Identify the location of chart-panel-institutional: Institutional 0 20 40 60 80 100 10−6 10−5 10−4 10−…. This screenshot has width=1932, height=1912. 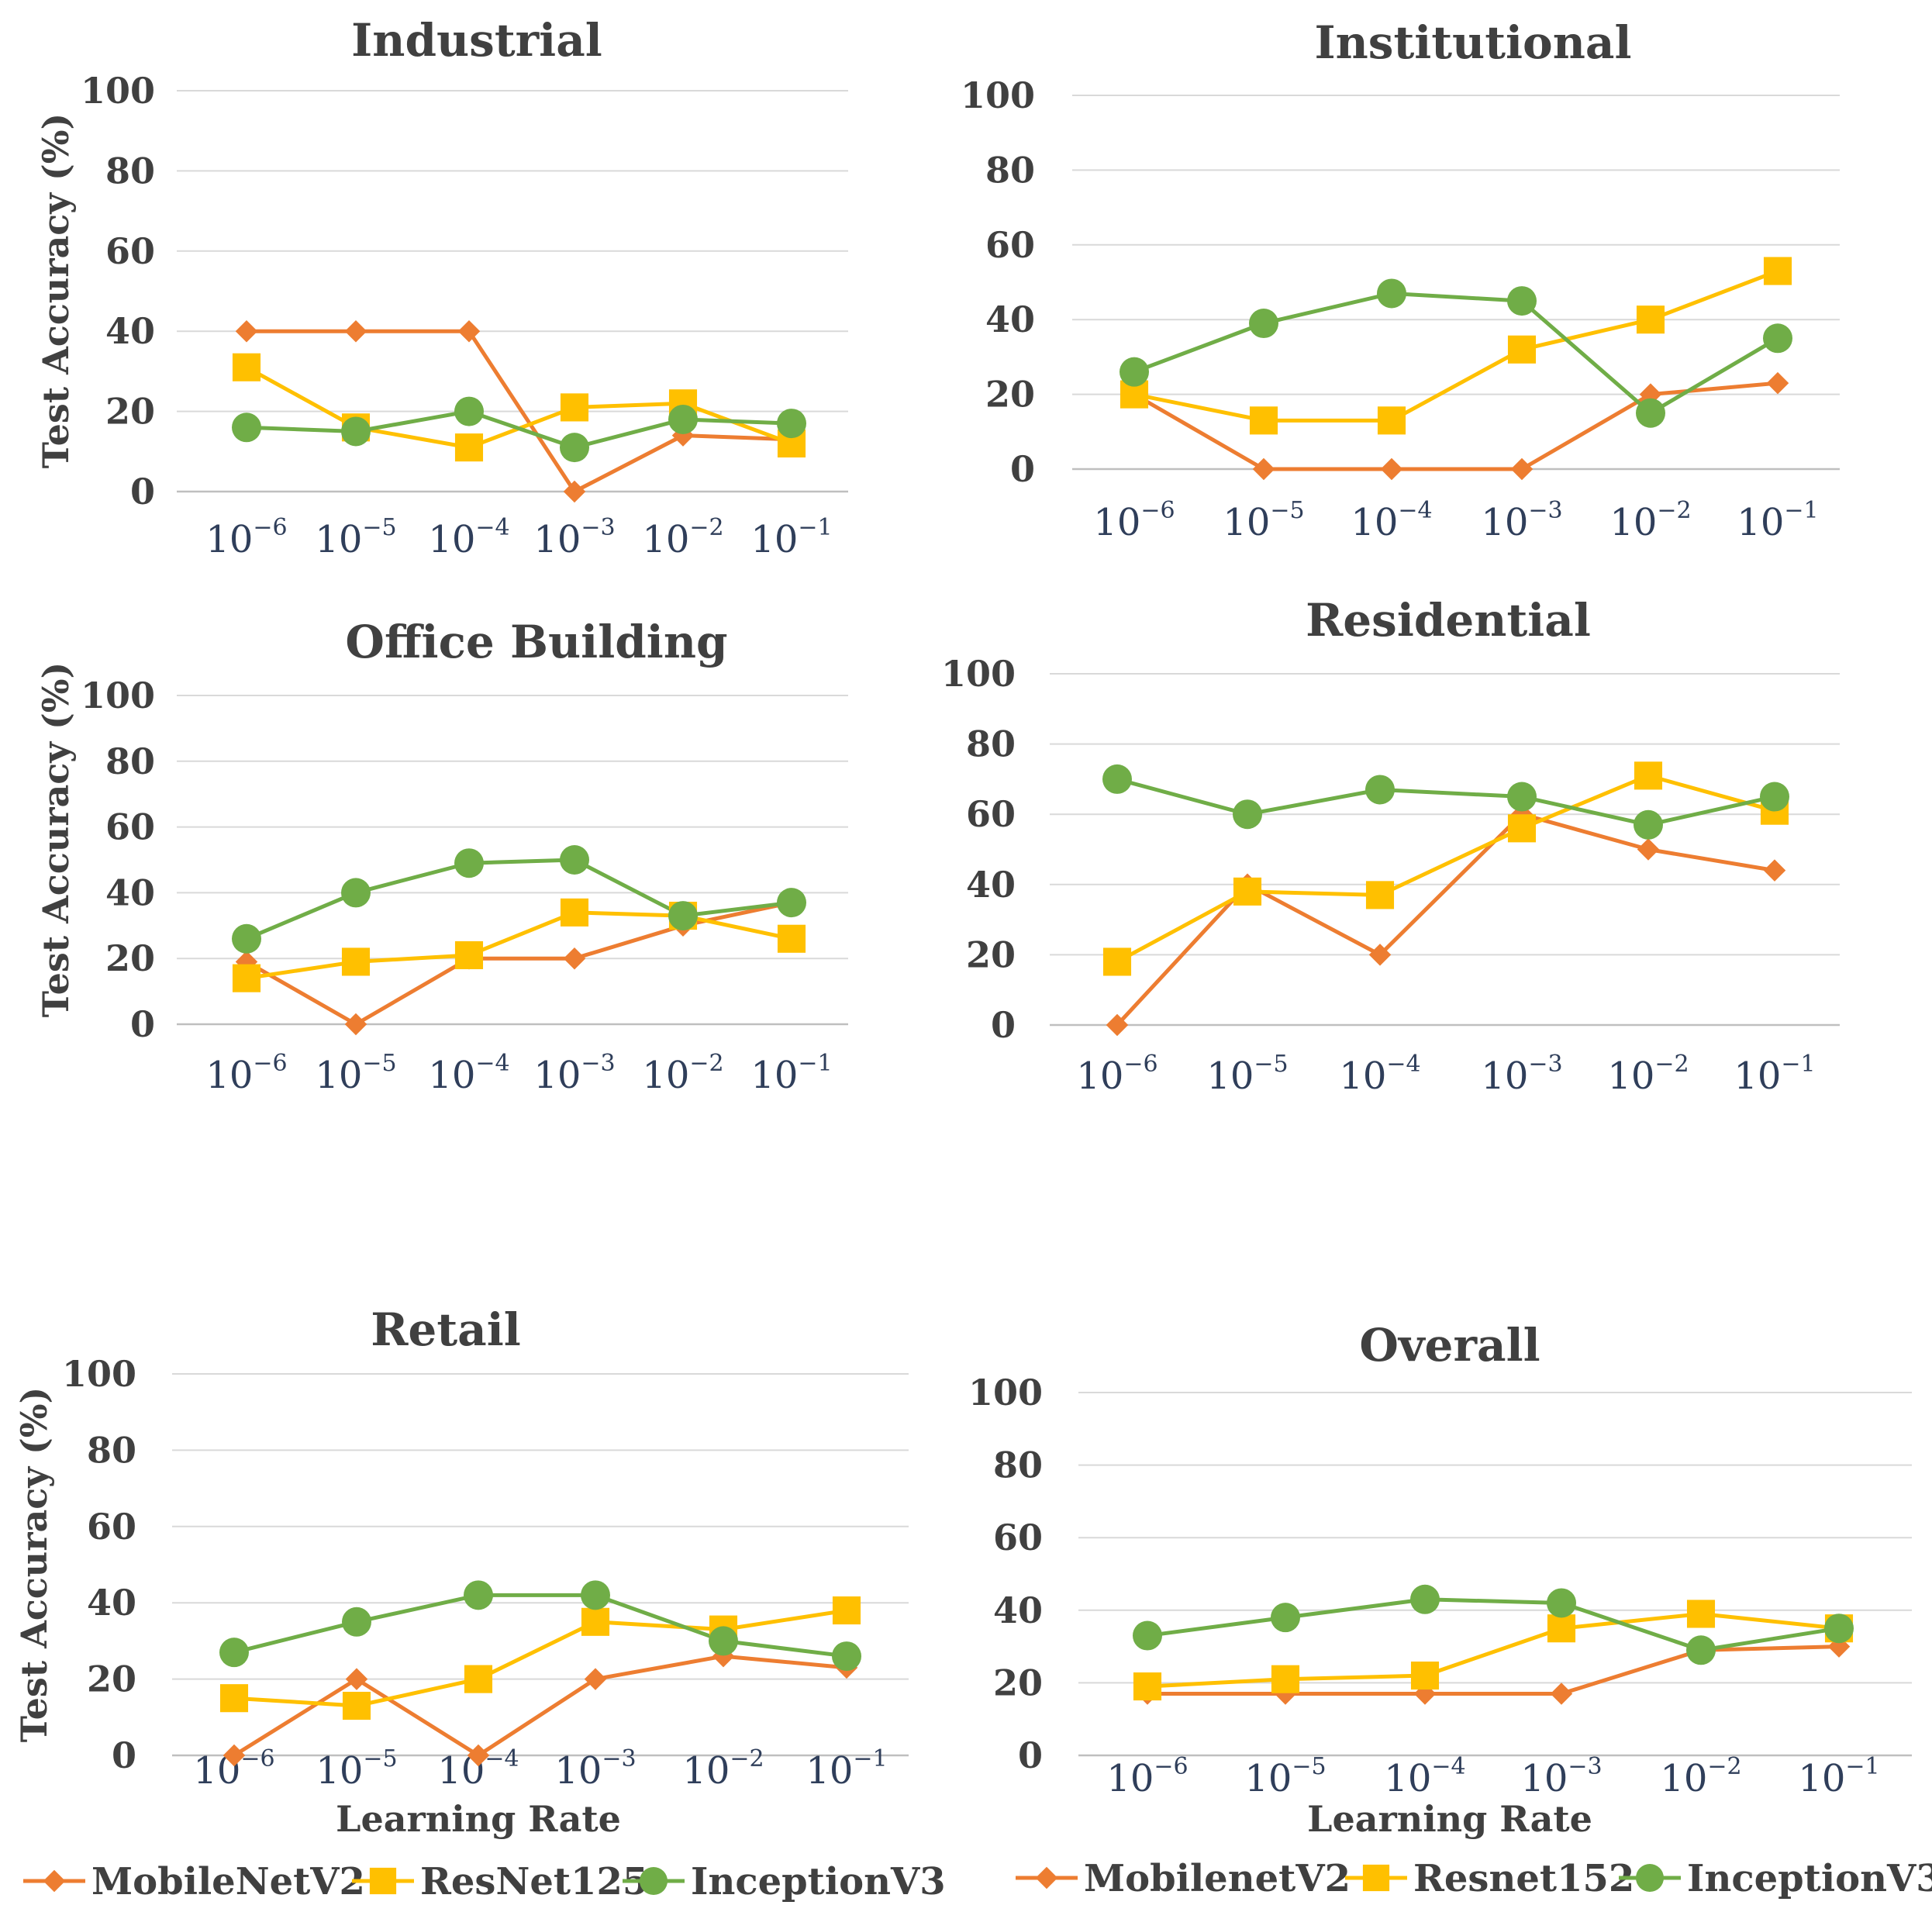
(1400, 280).